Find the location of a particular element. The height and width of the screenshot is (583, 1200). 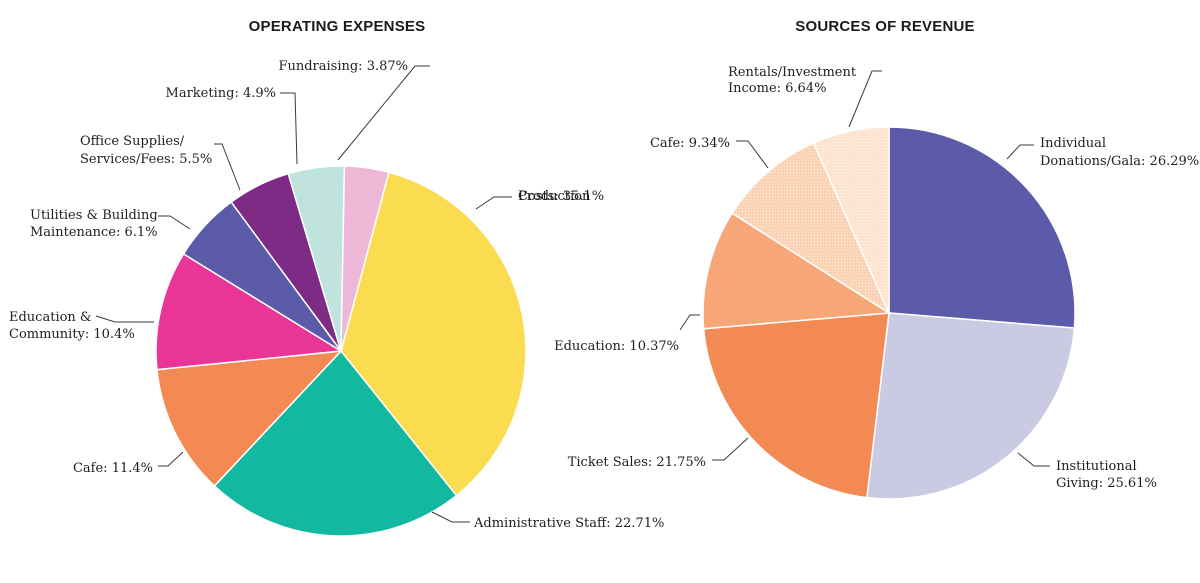

expenses-leader-cafe is located at coordinates (171, 459).